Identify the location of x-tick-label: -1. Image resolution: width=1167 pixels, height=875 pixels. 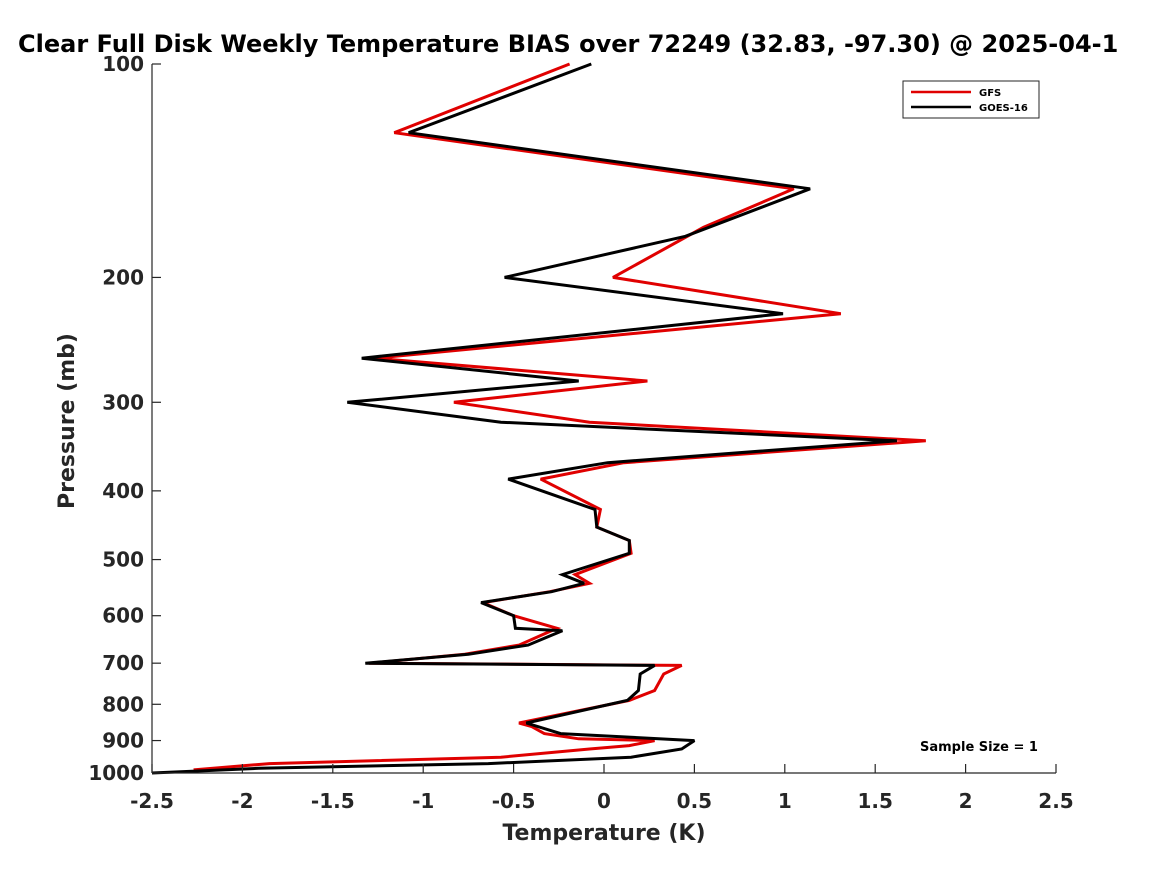
(423, 801).